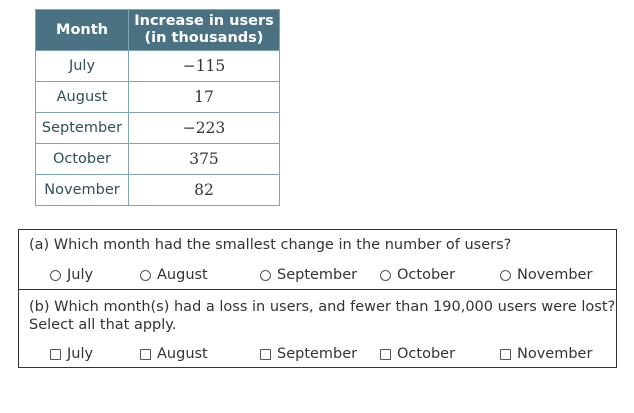 The width and height of the screenshot is (634, 413). I want to click on option-b-july: July, so click(71, 354).